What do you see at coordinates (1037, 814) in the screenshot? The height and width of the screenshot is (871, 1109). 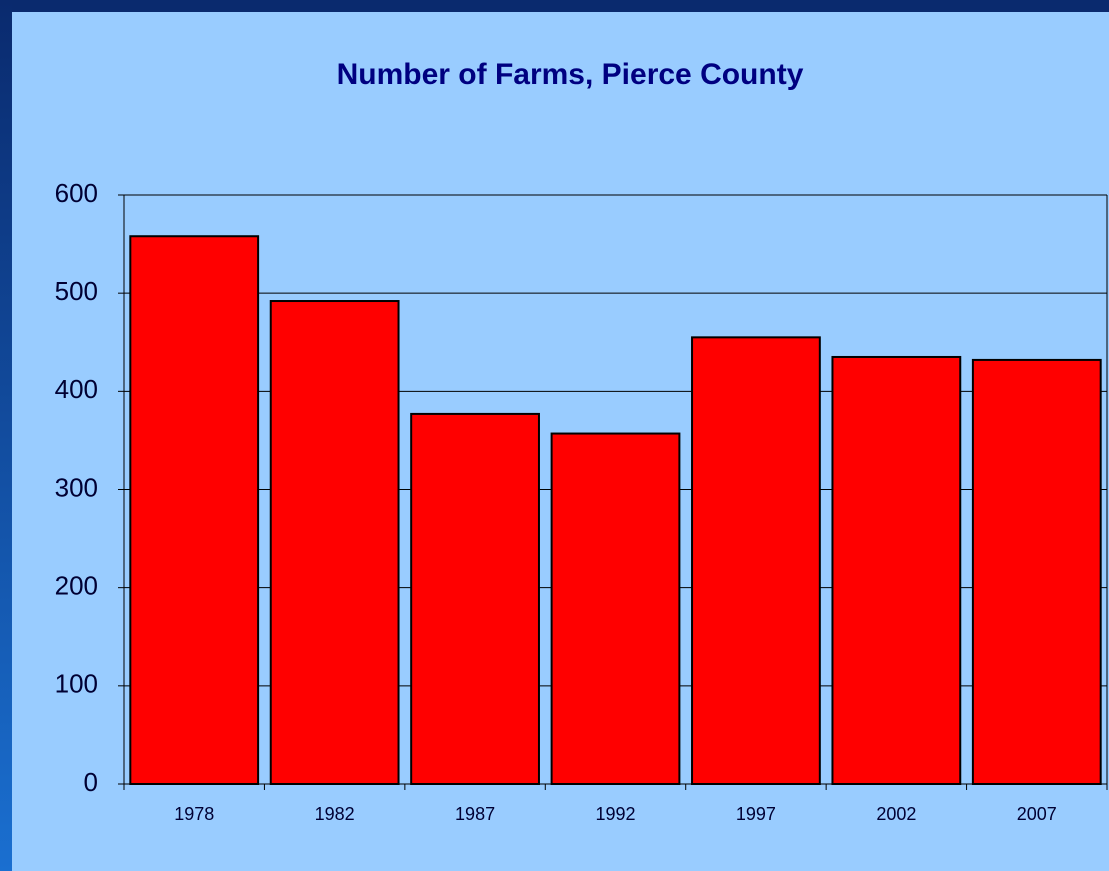 I see `x-tick-label: 2007` at bounding box center [1037, 814].